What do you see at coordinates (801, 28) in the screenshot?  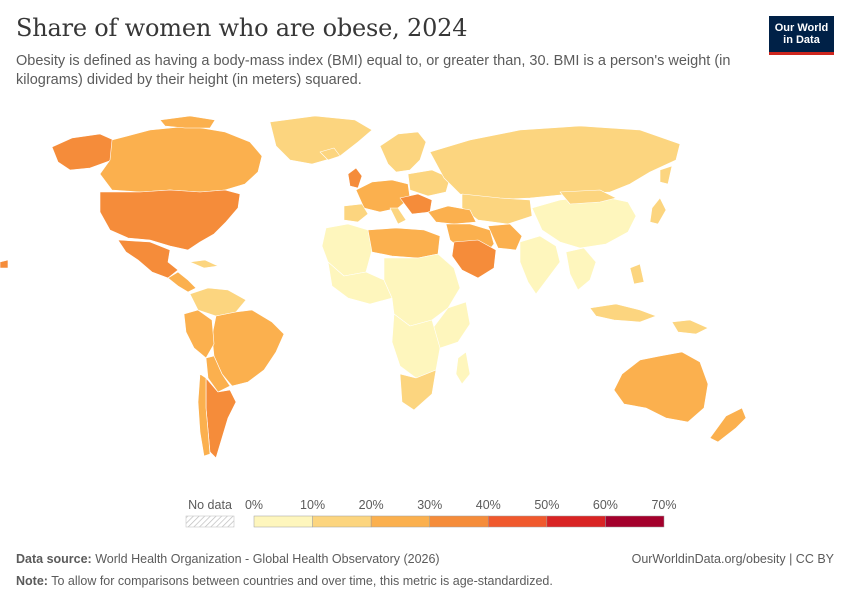 I see `logo-line-1: Our World` at bounding box center [801, 28].